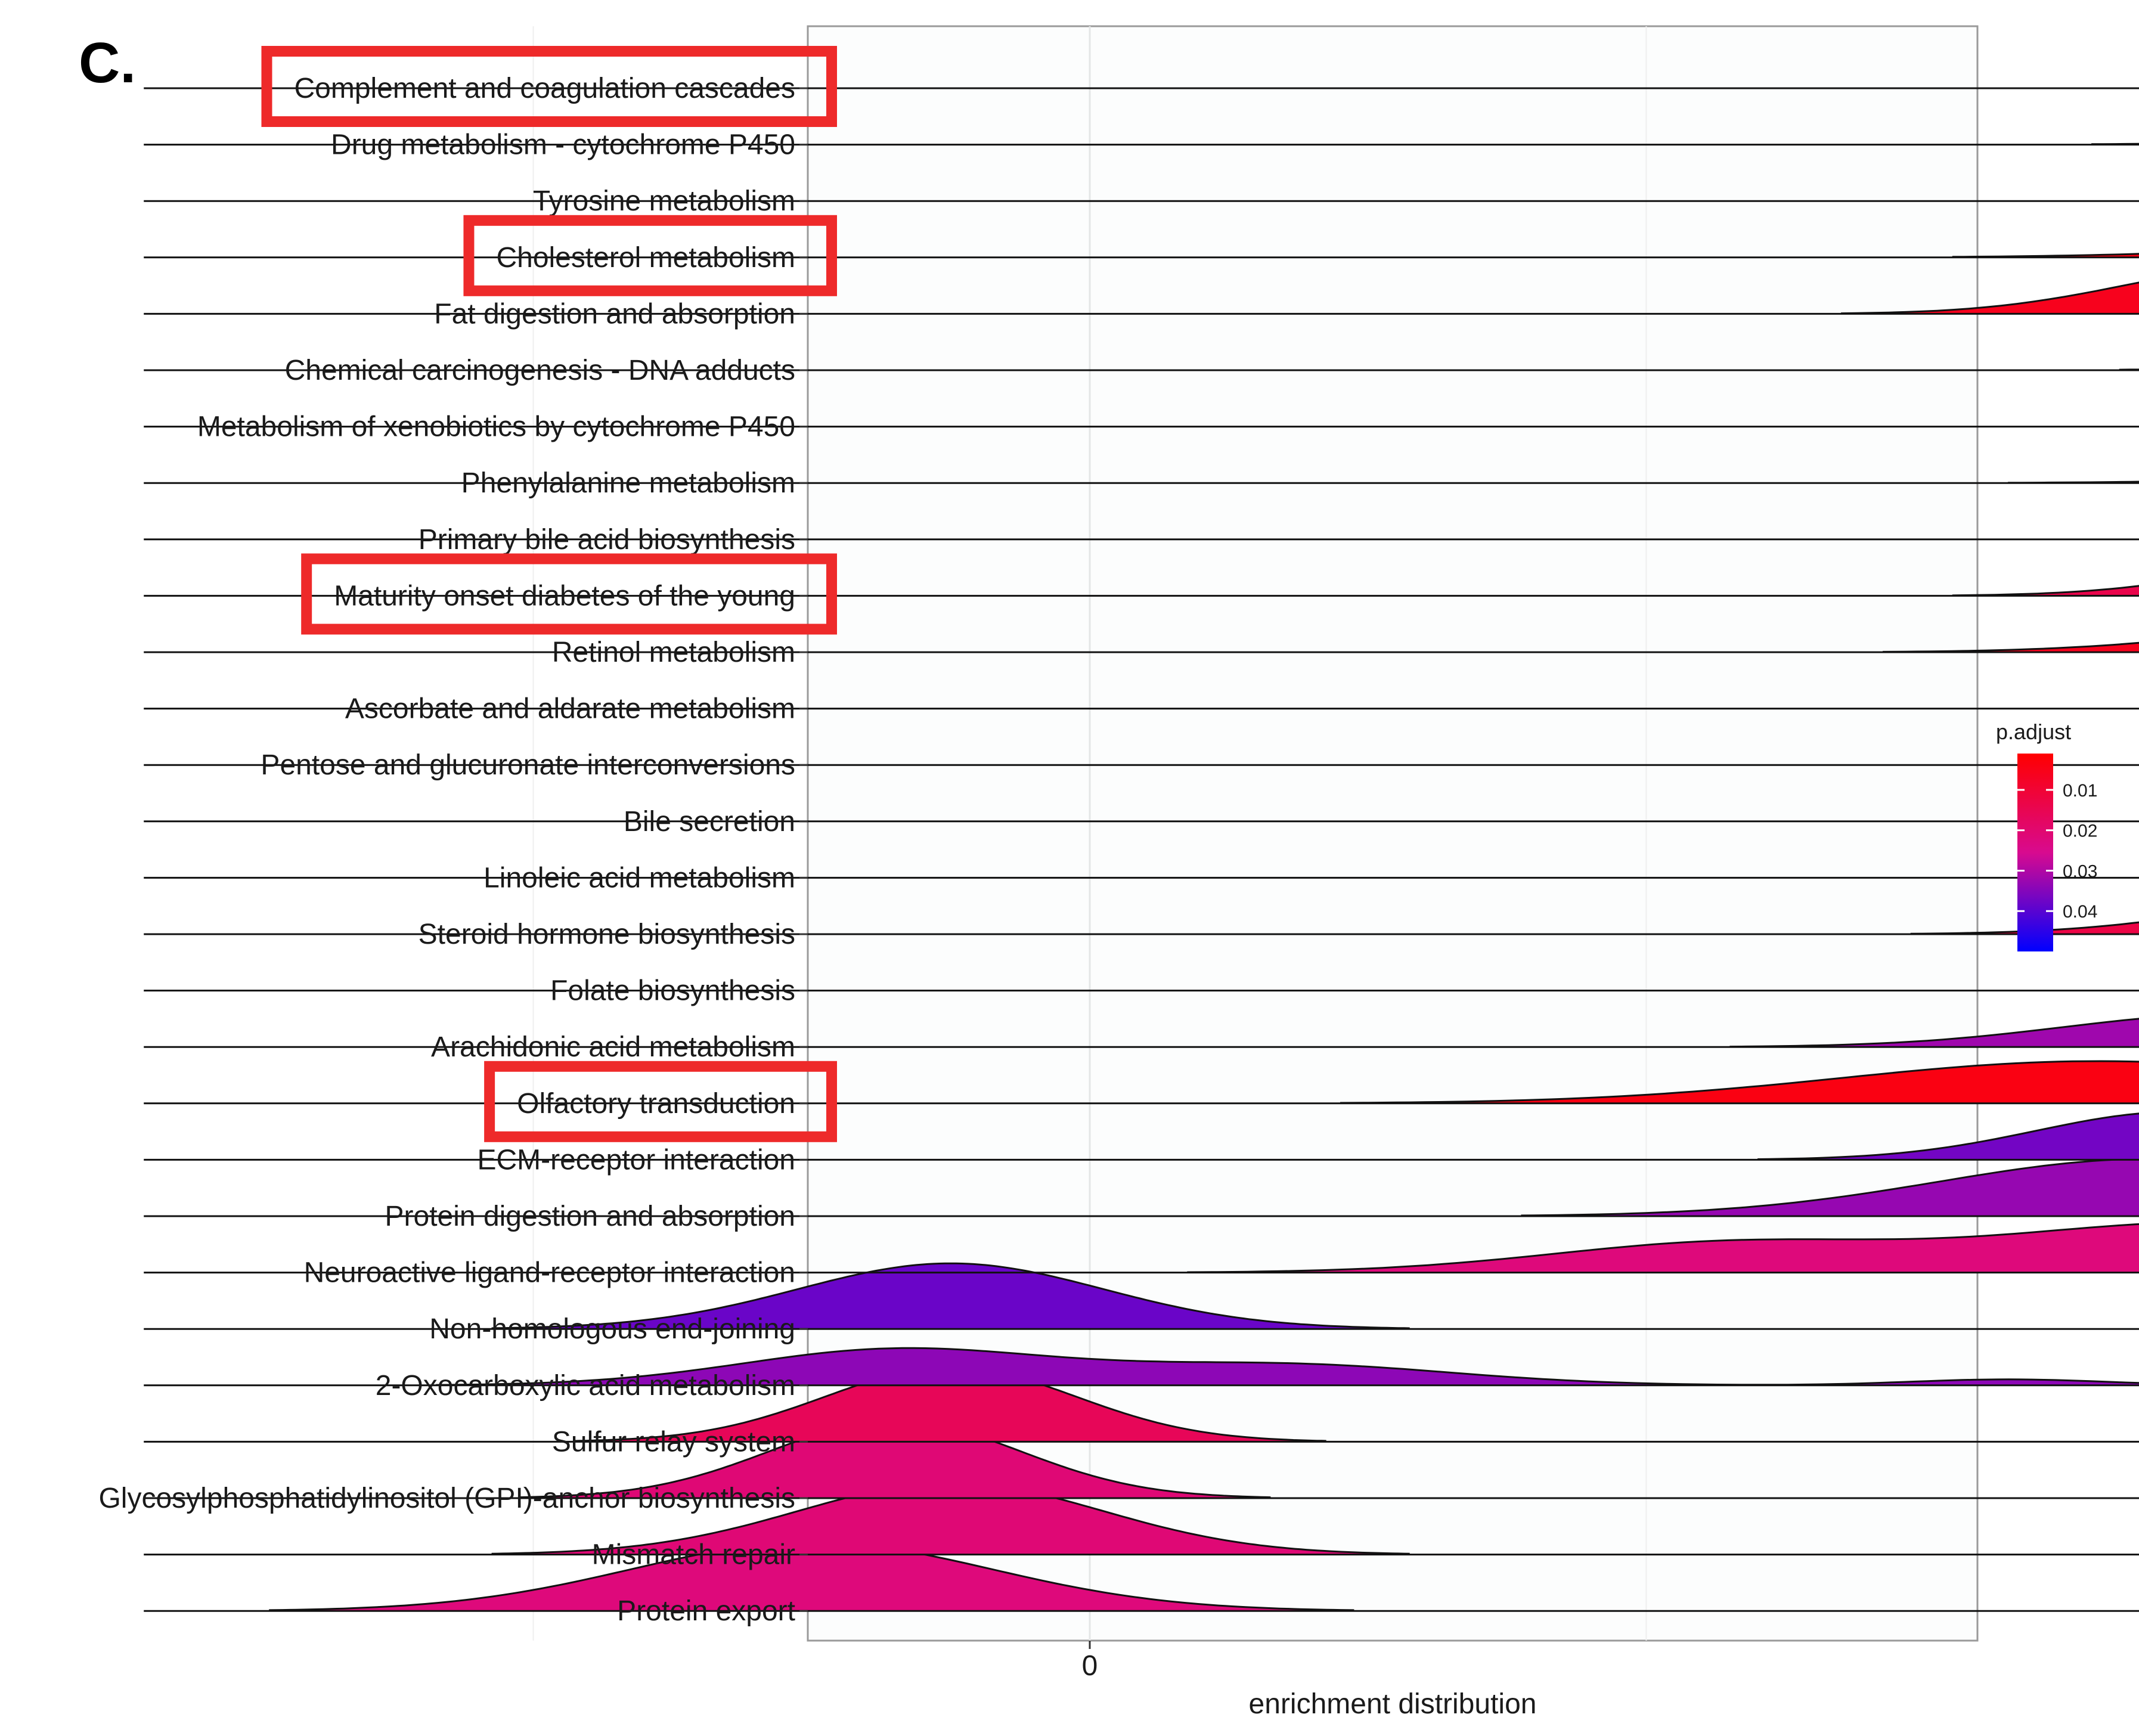 The height and width of the screenshot is (1736, 2139). Describe the element at coordinates (628, 483) in the screenshot. I see `category-label: Phenylalanine metabolism` at that location.